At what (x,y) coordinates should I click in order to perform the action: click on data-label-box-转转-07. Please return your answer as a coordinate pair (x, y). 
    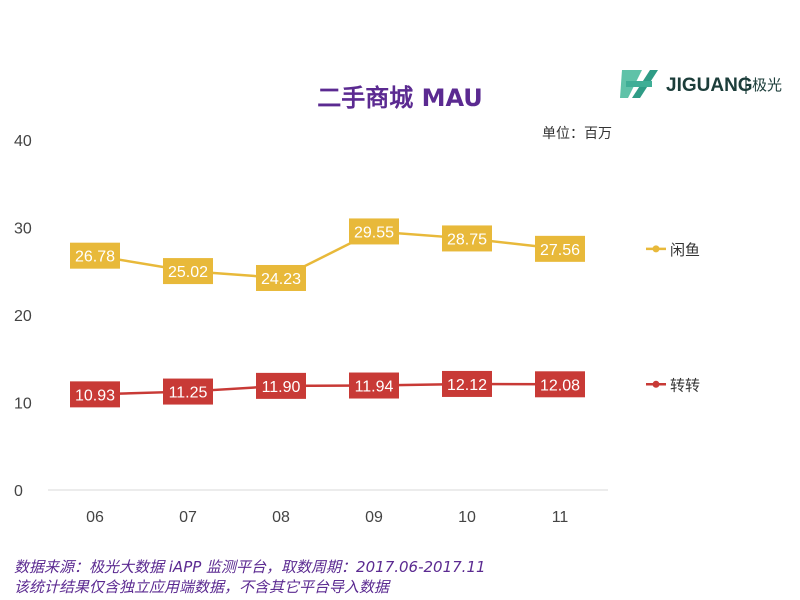
    Looking at the image, I should click on (188, 391).